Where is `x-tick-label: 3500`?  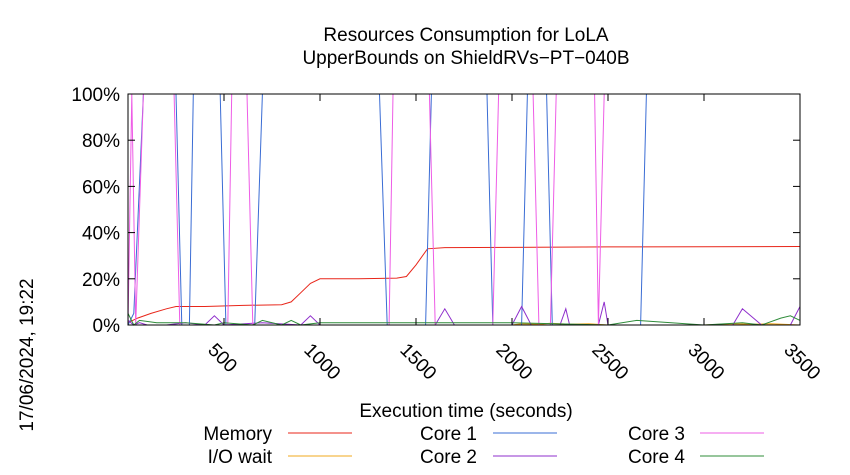
x-tick-label: 3500 is located at coordinates (801, 362).